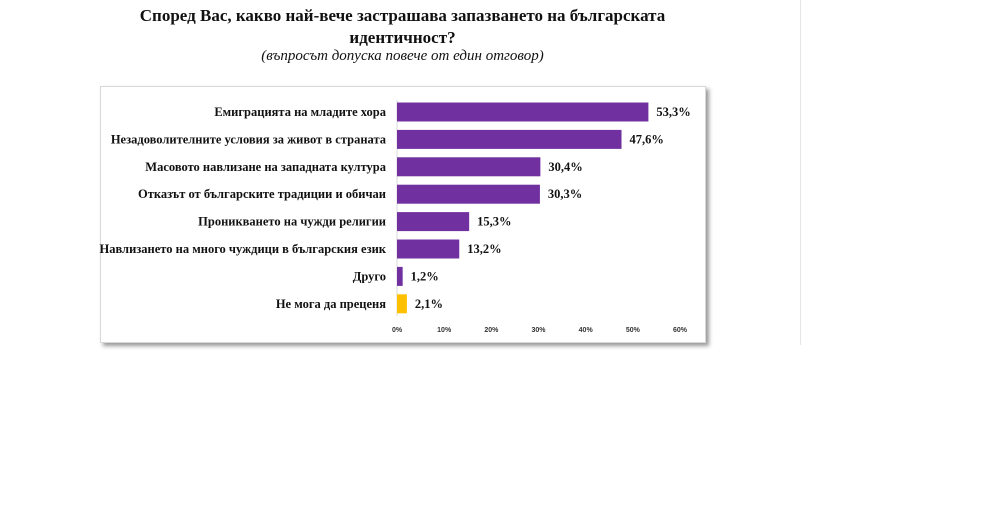  Describe the element at coordinates (425, 276) in the screenshot. I see `data-label: 1,2%` at that location.